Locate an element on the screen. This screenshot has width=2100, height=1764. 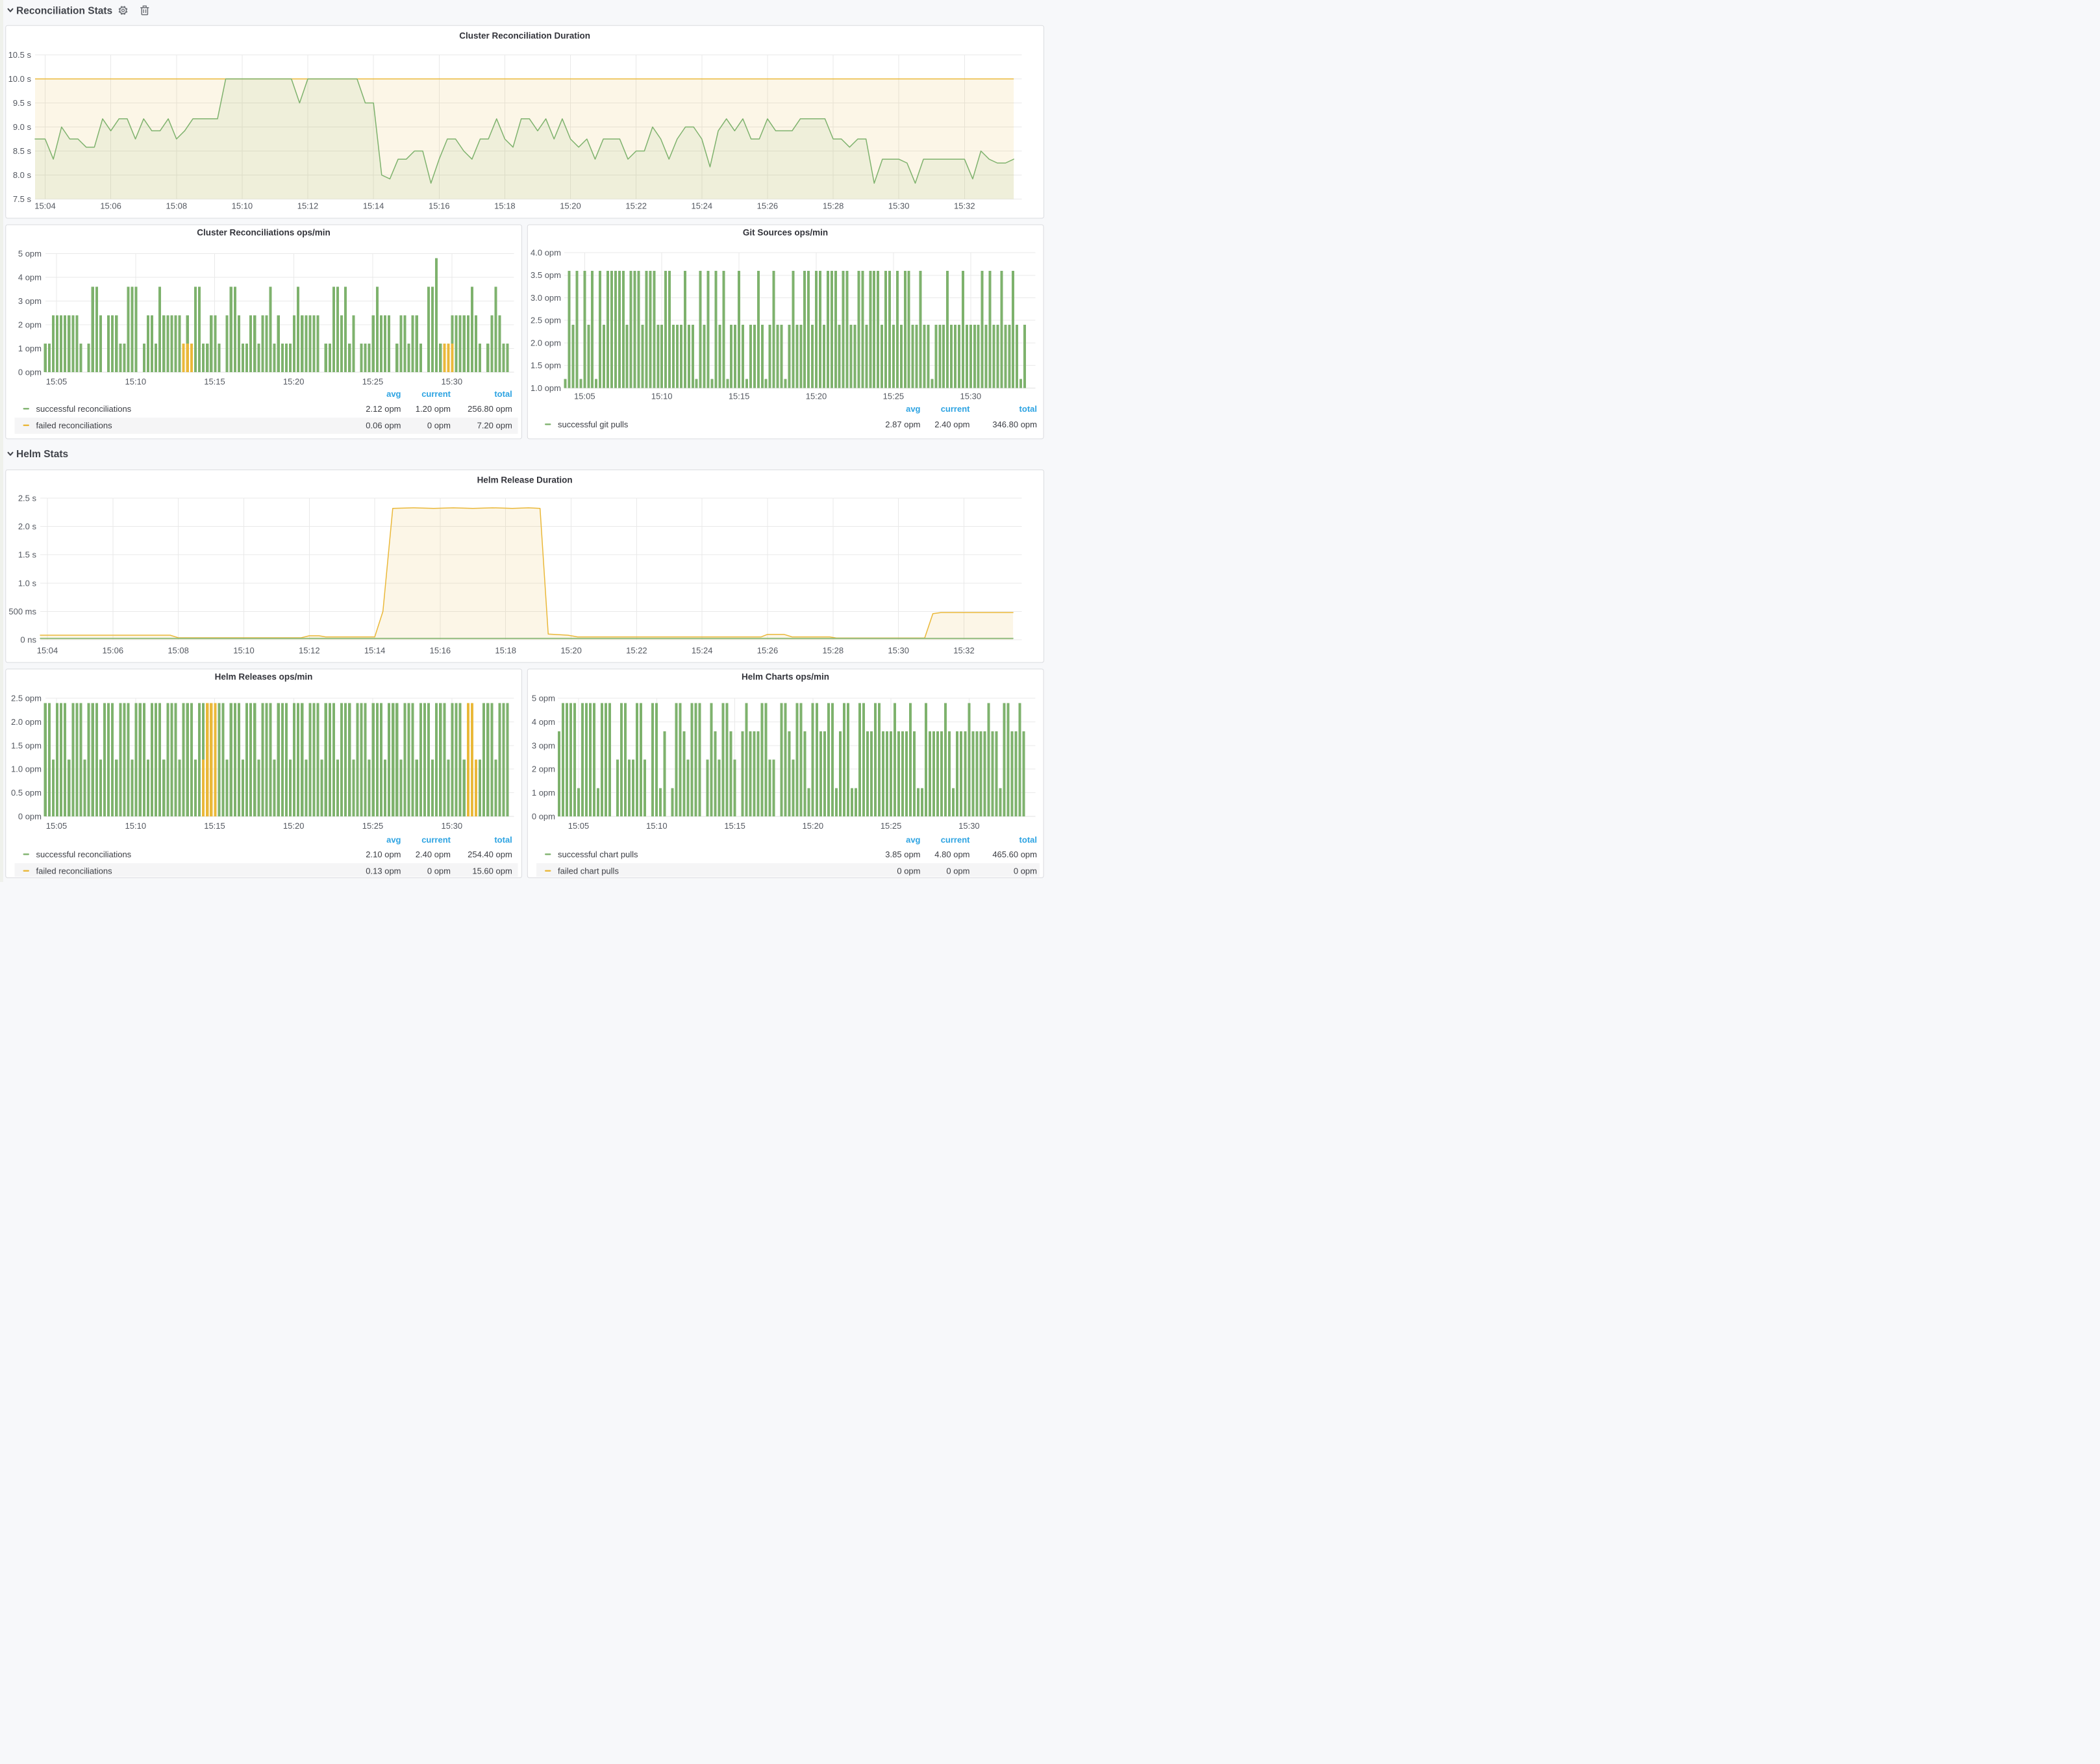
svg-text: 15:12 is located at coordinates (308, 206).